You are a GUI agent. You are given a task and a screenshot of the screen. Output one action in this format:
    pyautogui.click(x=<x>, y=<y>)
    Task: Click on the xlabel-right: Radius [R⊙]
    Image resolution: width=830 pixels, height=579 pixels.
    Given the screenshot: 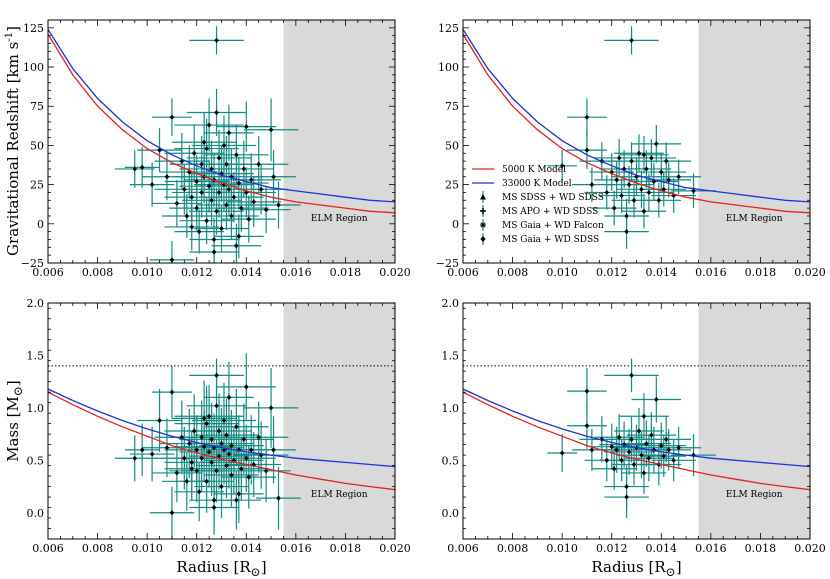 What is the action you would take?
    pyautogui.click(x=636, y=568)
    